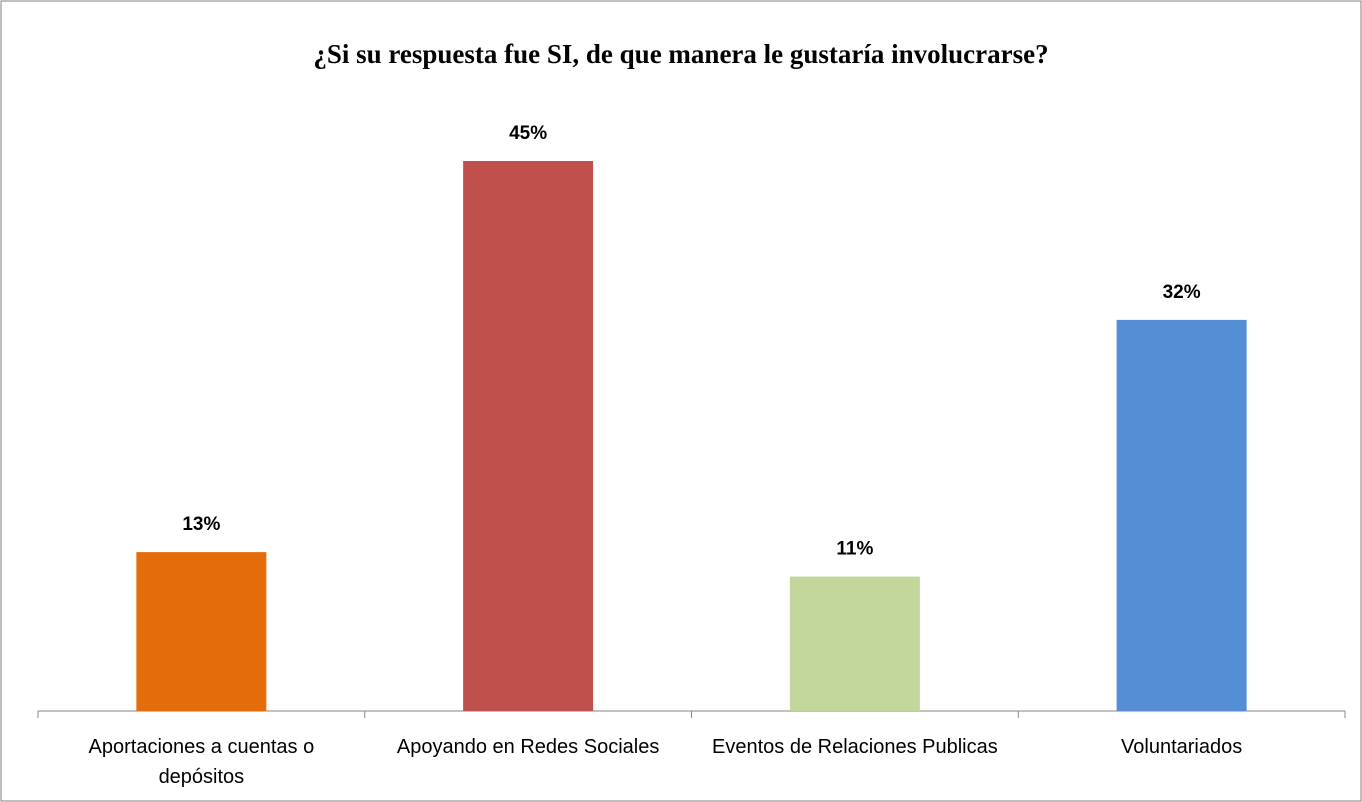 This screenshot has height=802, width=1362. Describe the element at coordinates (855, 747) in the screenshot. I see `x-tick-label: Eventos de Relaciones Publicas` at that location.